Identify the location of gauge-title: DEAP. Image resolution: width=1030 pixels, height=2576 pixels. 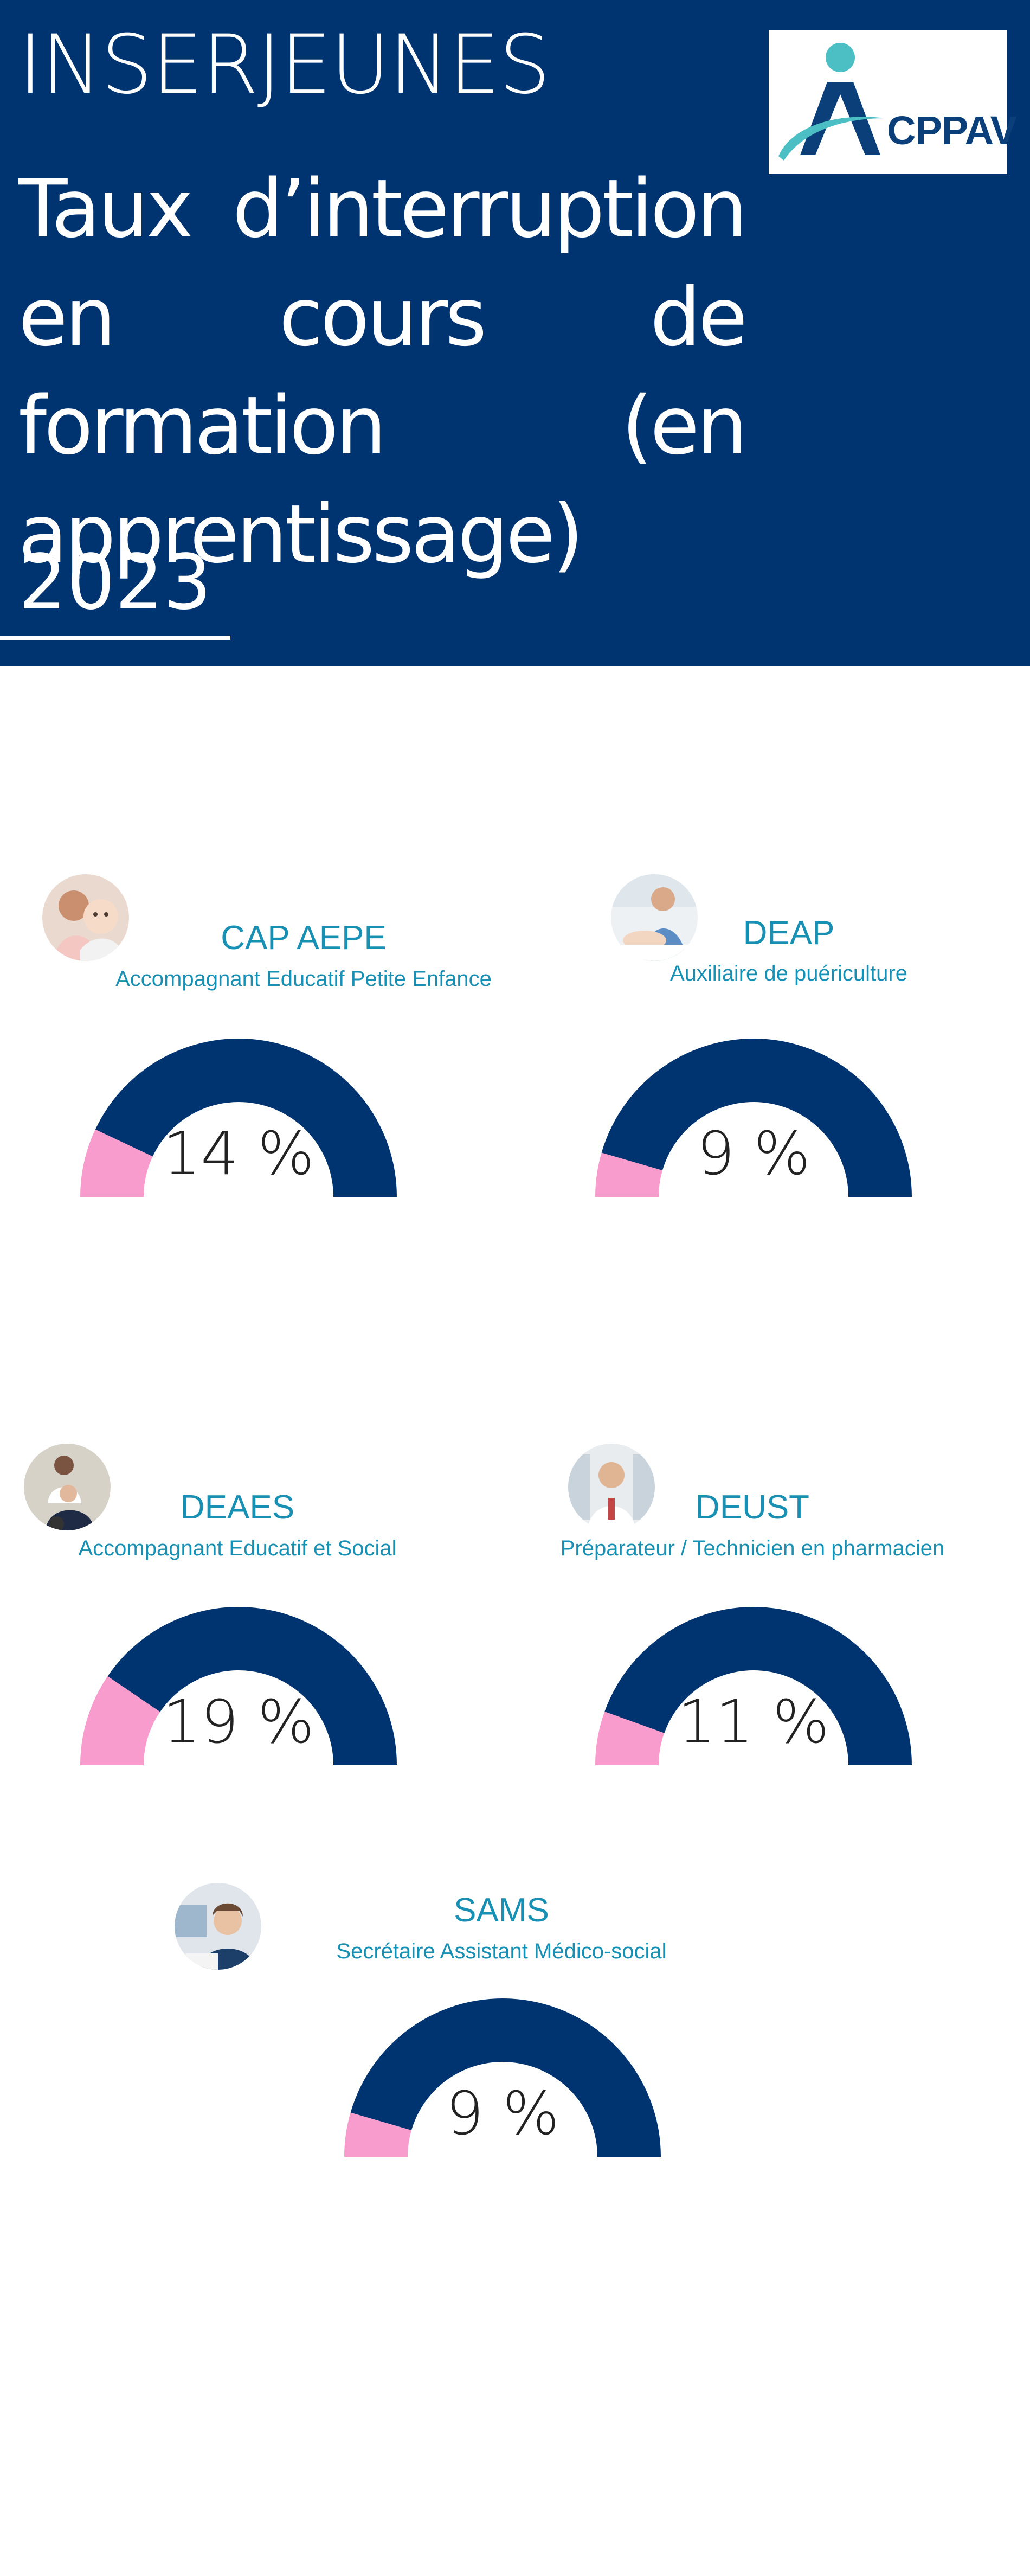
(789, 933).